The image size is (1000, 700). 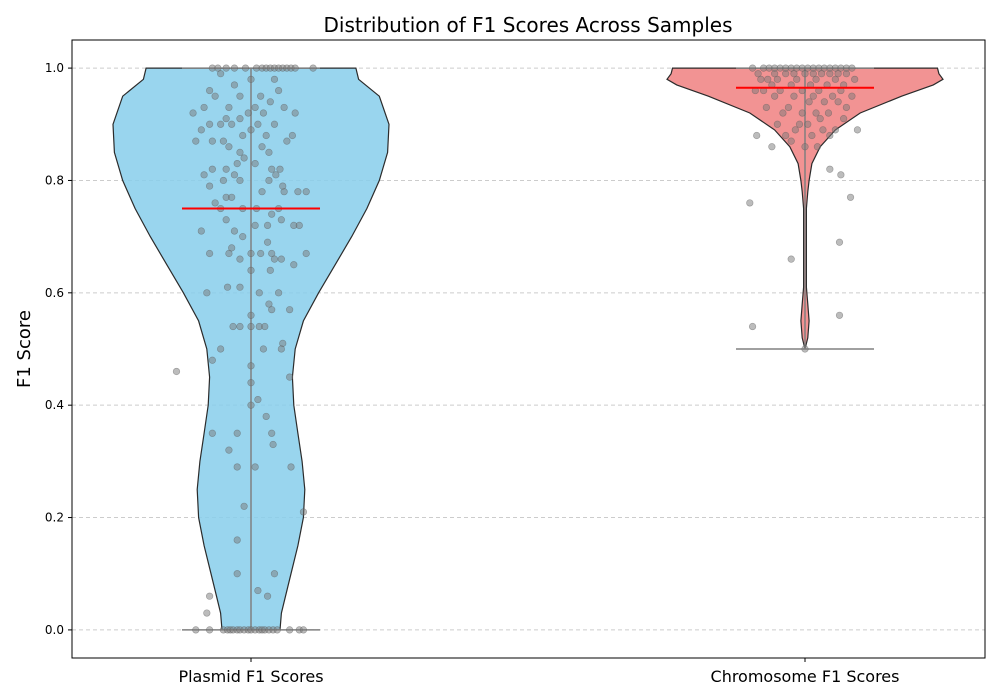 I want to click on y-tick-label-1: 0.2, so click(x=54, y=518).